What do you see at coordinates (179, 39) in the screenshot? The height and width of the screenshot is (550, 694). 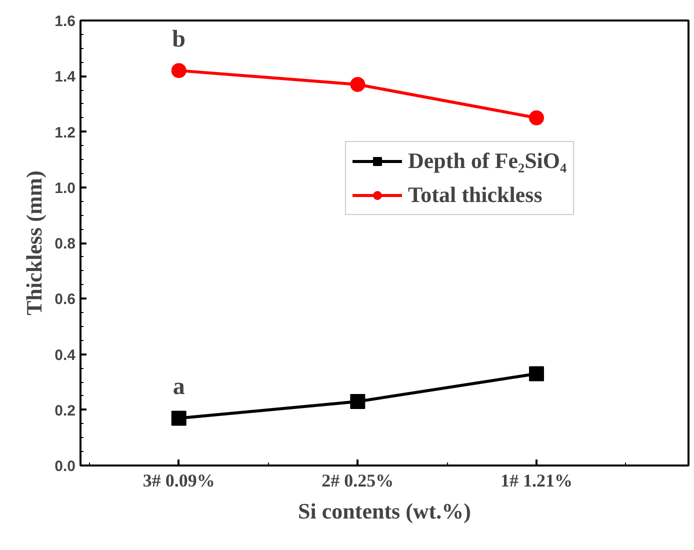 I see `annotation: b` at bounding box center [179, 39].